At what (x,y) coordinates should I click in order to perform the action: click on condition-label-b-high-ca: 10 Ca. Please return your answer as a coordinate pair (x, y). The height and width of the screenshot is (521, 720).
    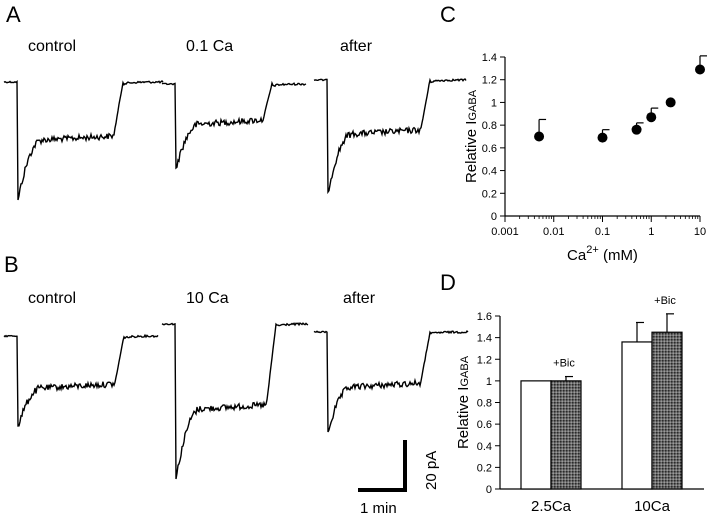
    Looking at the image, I should click on (207, 298).